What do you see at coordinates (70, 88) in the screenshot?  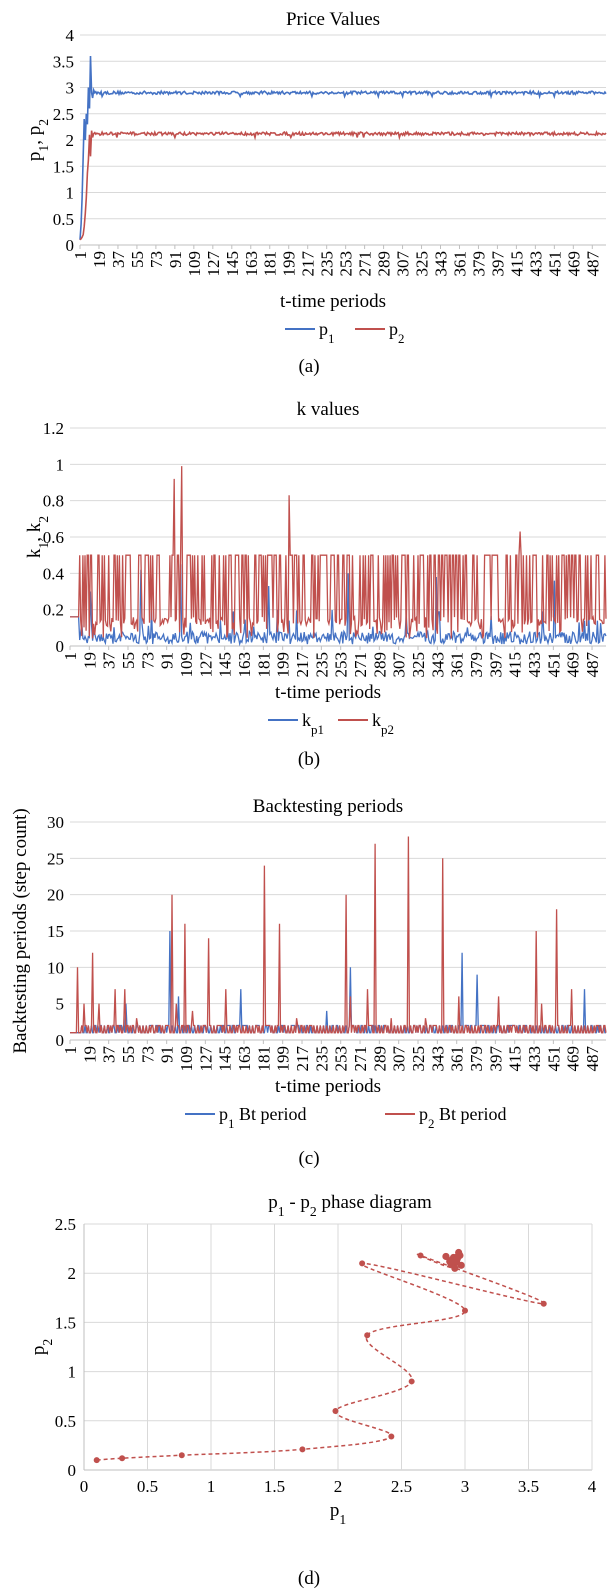 I see `y-tick-label: 3` at bounding box center [70, 88].